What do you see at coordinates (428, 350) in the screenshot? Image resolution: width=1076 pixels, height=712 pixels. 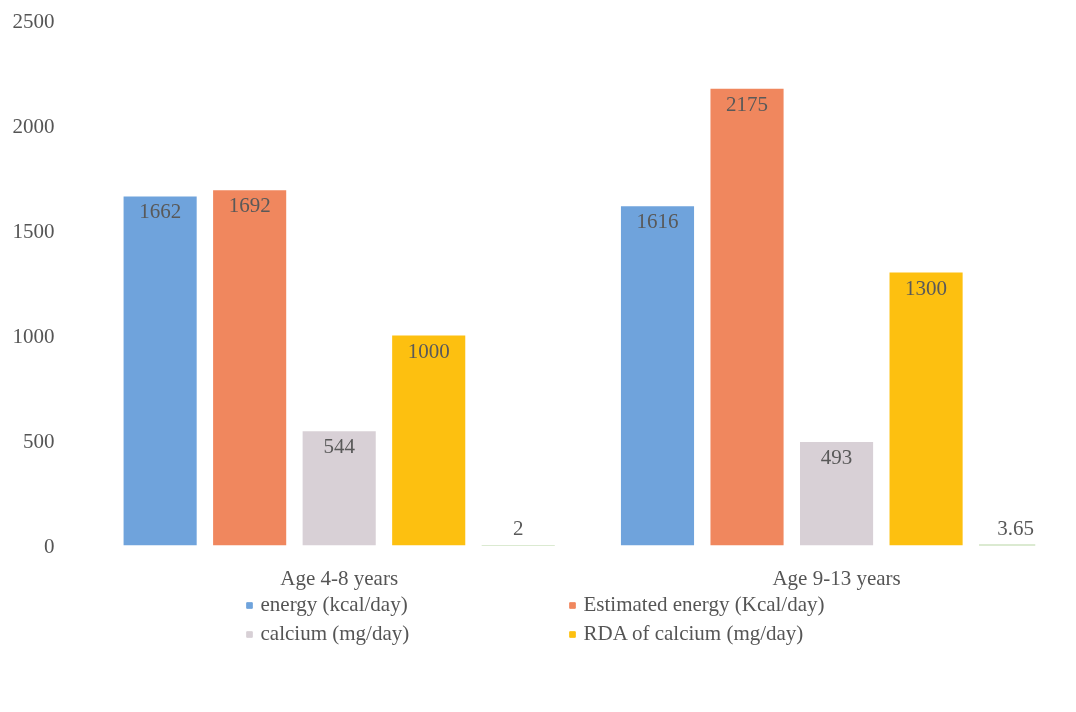 I see `data-label: 1000` at bounding box center [428, 350].